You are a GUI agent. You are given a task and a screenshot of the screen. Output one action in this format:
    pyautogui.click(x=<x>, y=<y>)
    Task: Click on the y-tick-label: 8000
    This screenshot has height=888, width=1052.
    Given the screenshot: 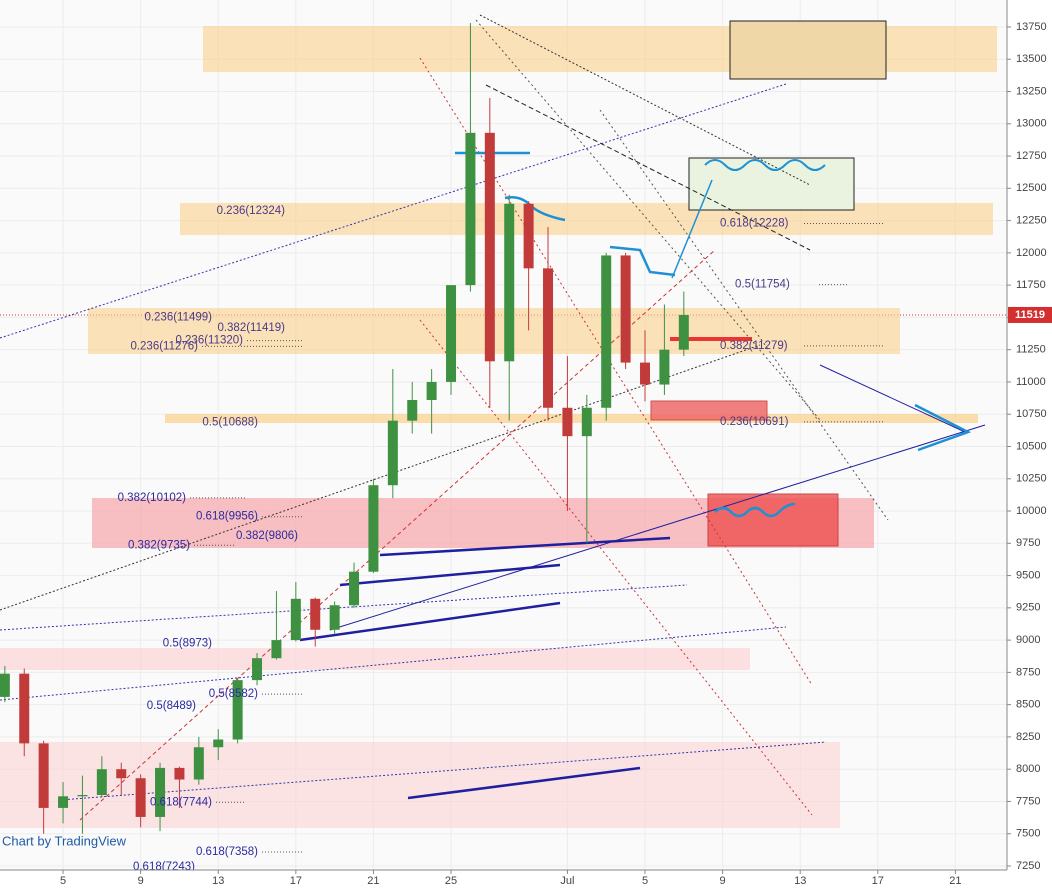 What is the action you would take?
    pyautogui.click(x=1028, y=769)
    